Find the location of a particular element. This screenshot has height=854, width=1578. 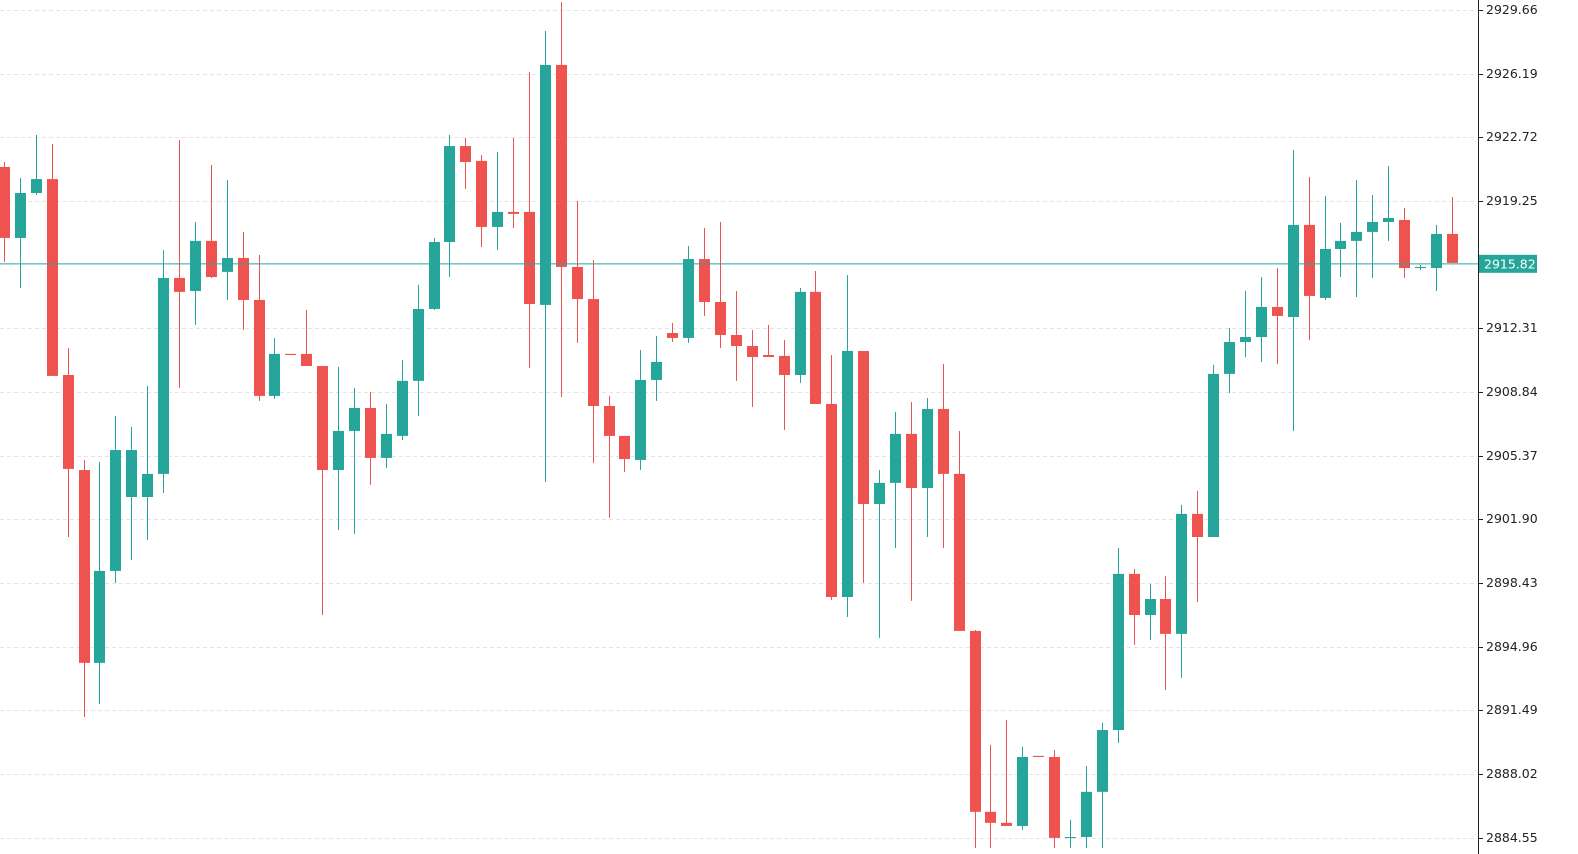

y-tick-label: 2905.37 is located at coordinates (1512, 455).